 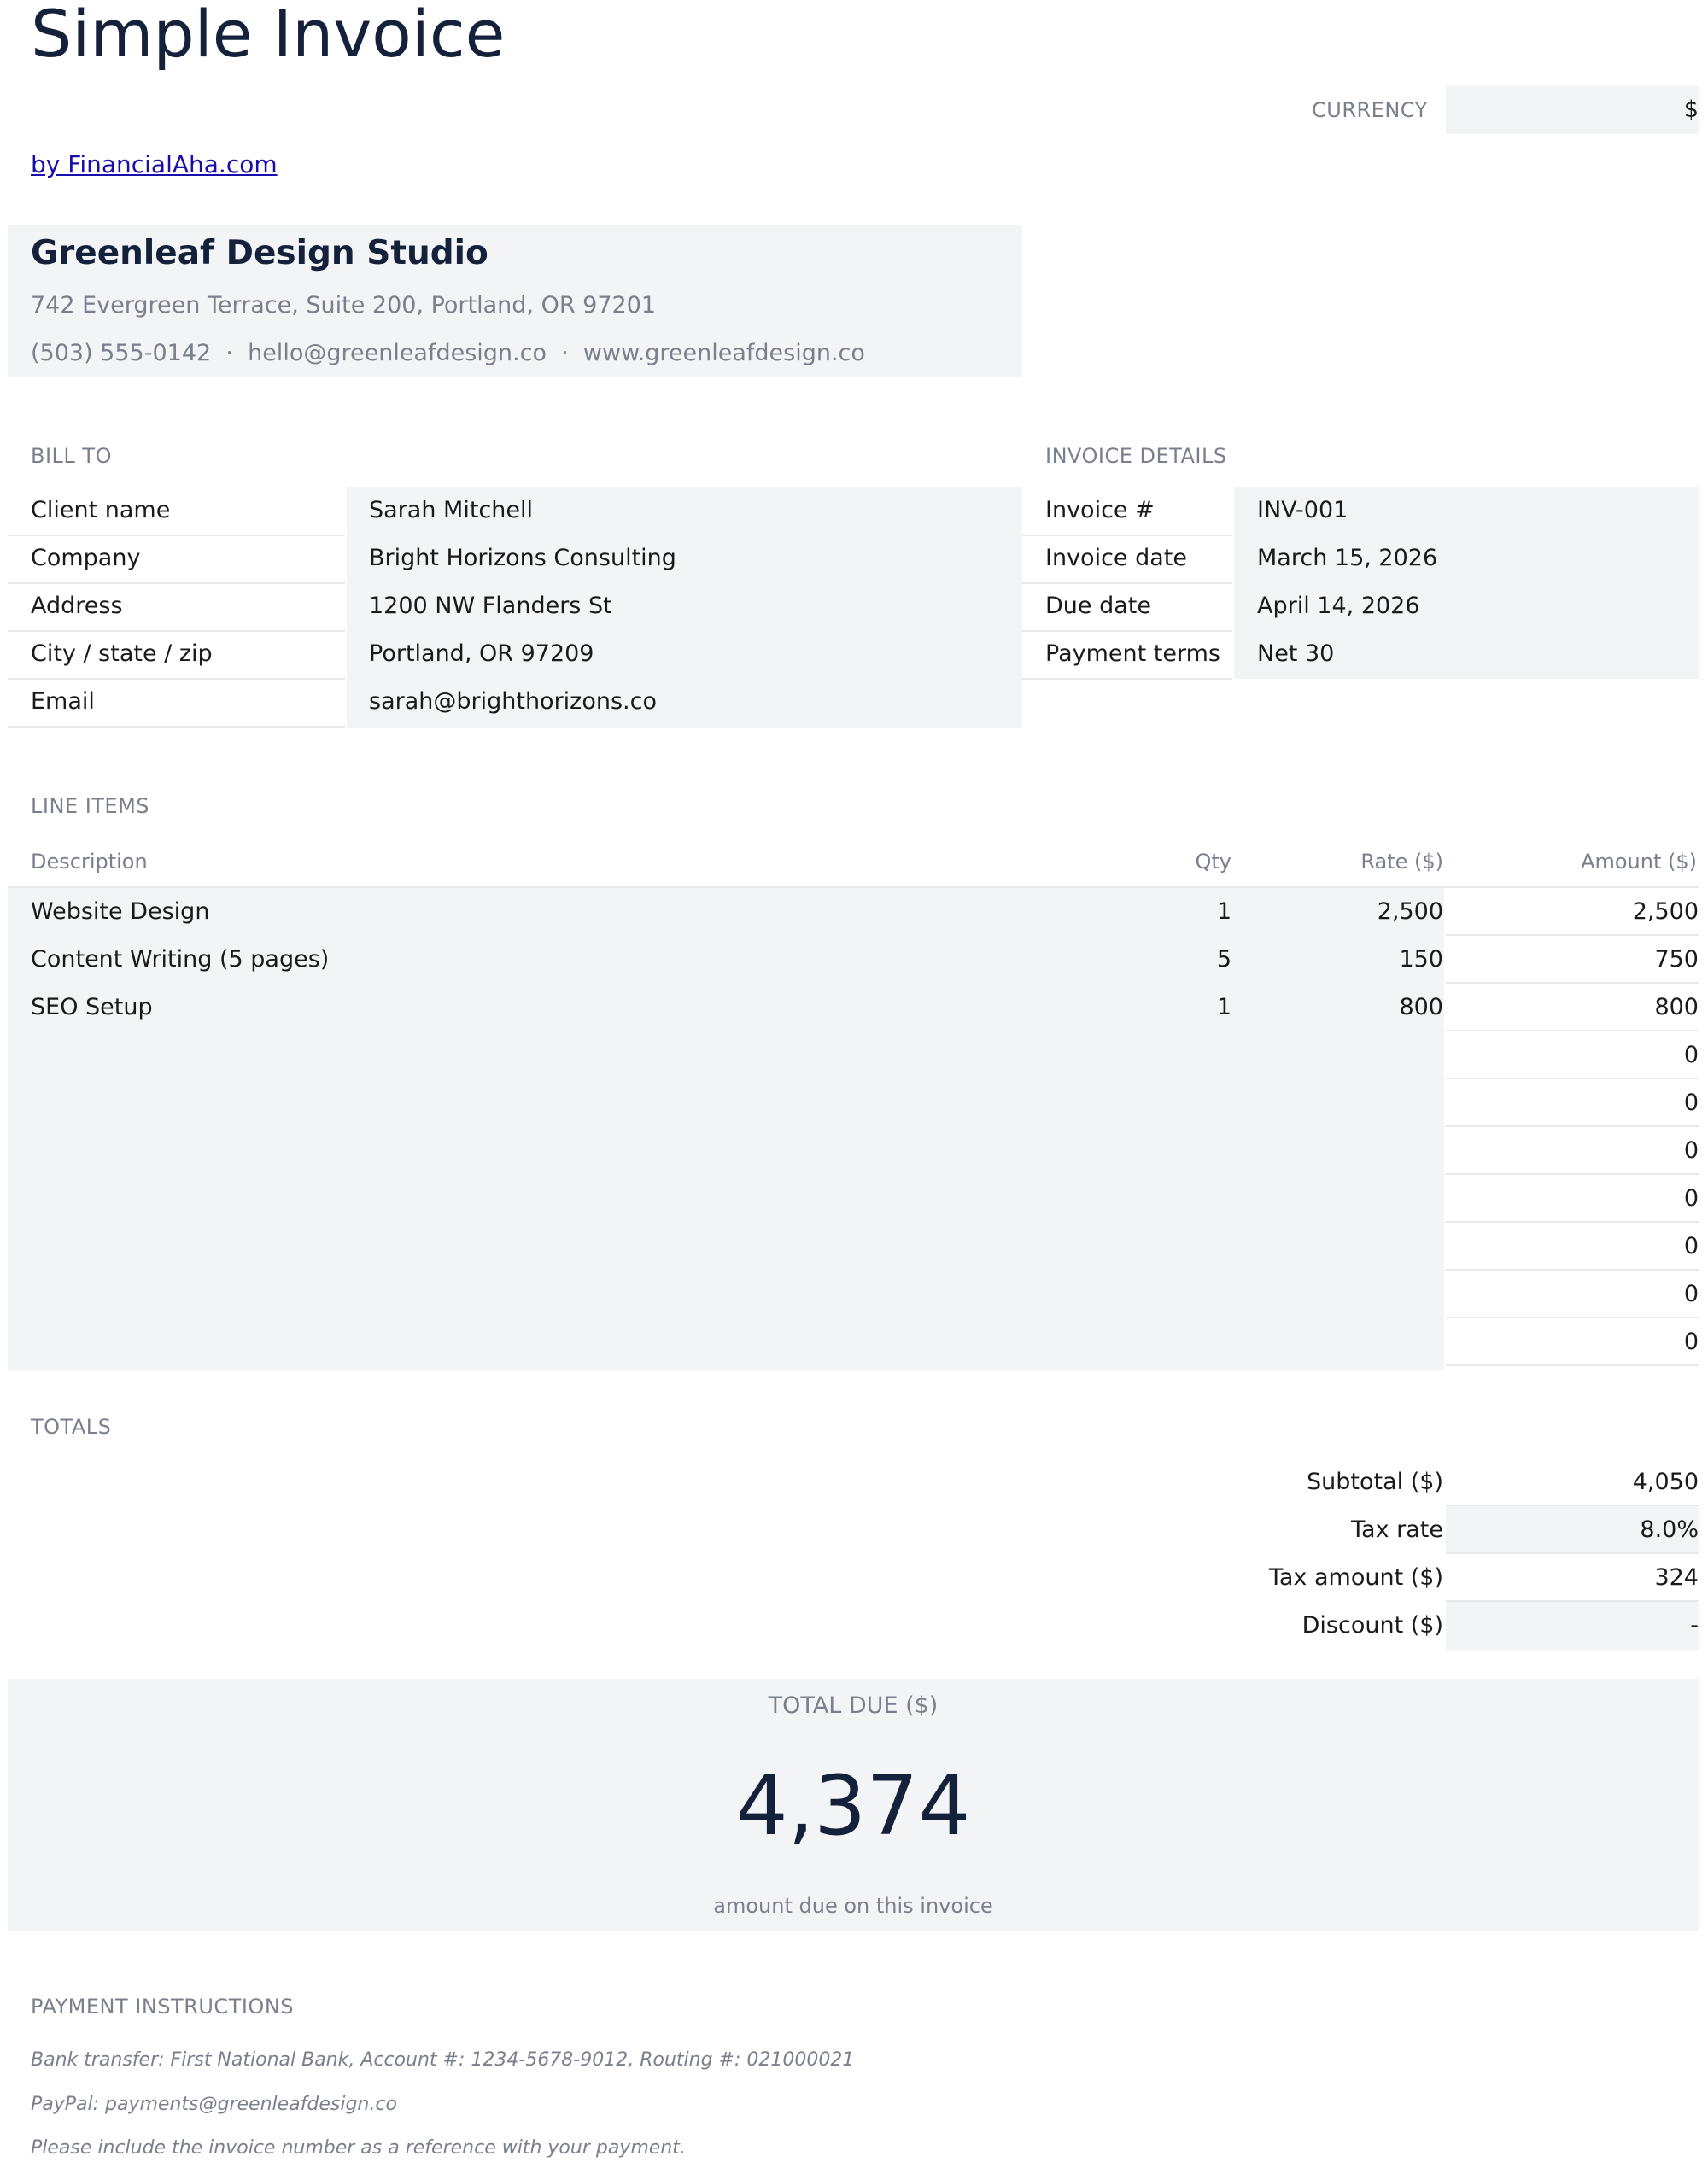 What do you see at coordinates (1370, 110) in the screenshot?
I see `currency-label: CURRENCY` at bounding box center [1370, 110].